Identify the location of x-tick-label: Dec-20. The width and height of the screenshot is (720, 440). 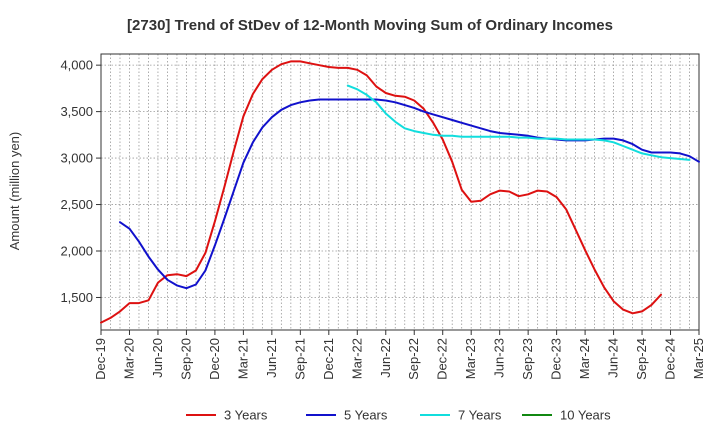
(214, 359).